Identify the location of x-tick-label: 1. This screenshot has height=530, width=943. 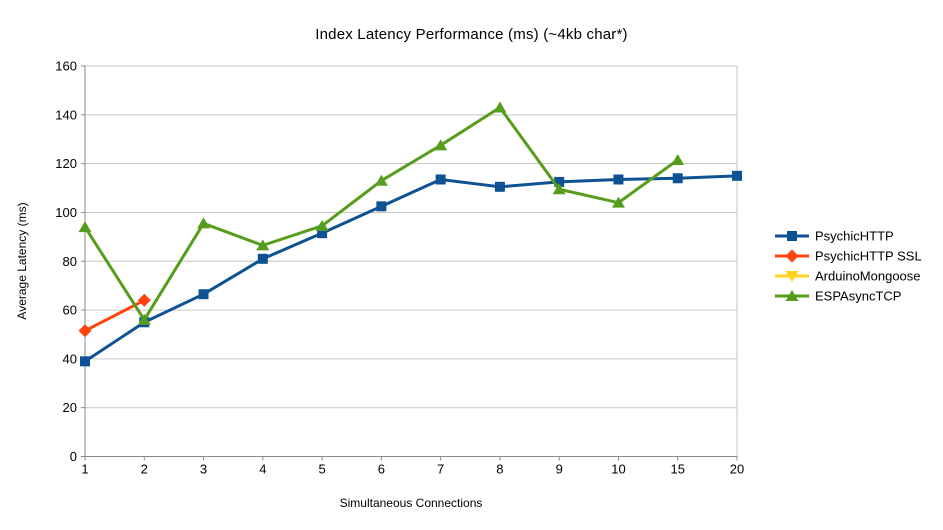
(84, 469).